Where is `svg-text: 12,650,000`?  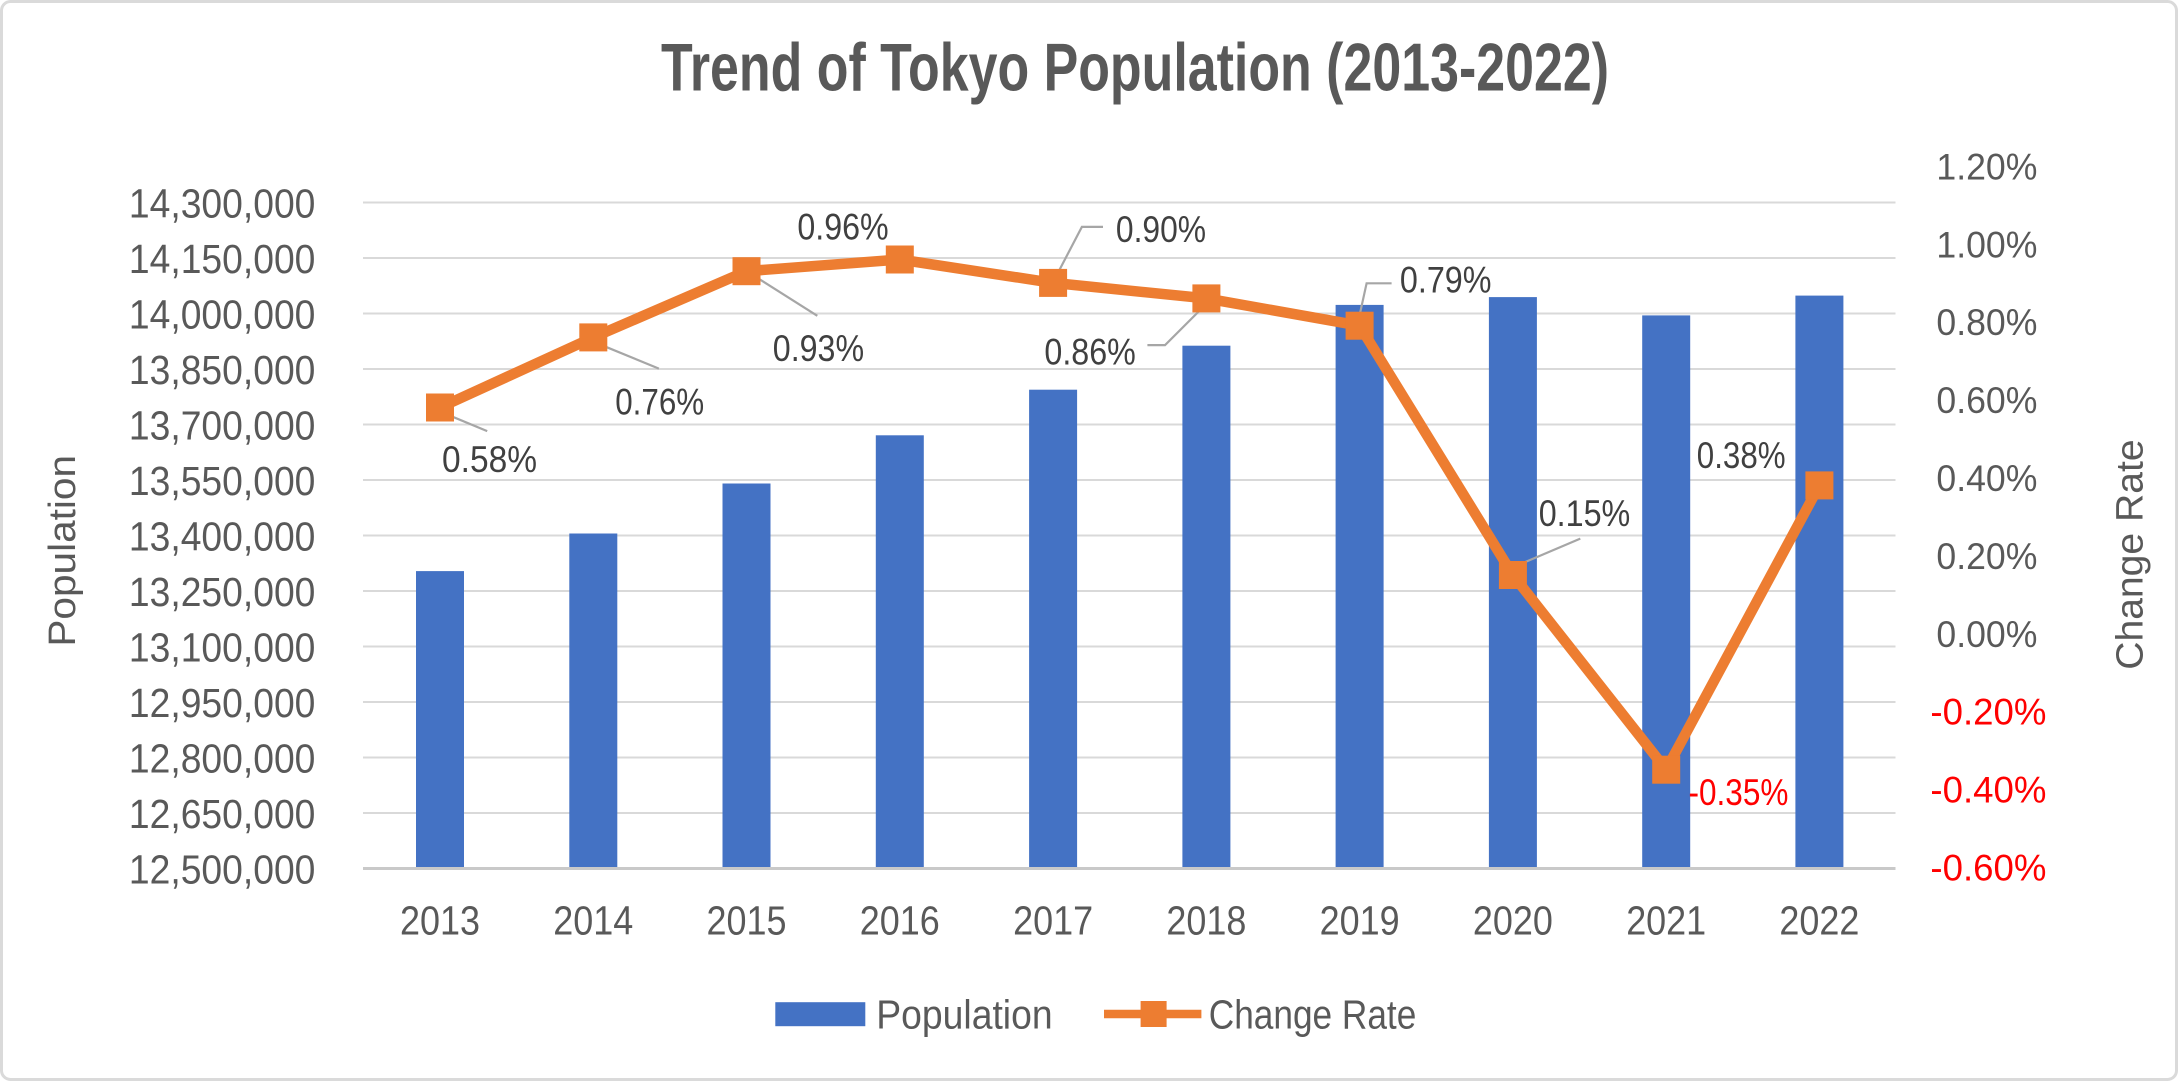
svg-text: 12,650,000 is located at coordinates (222, 814).